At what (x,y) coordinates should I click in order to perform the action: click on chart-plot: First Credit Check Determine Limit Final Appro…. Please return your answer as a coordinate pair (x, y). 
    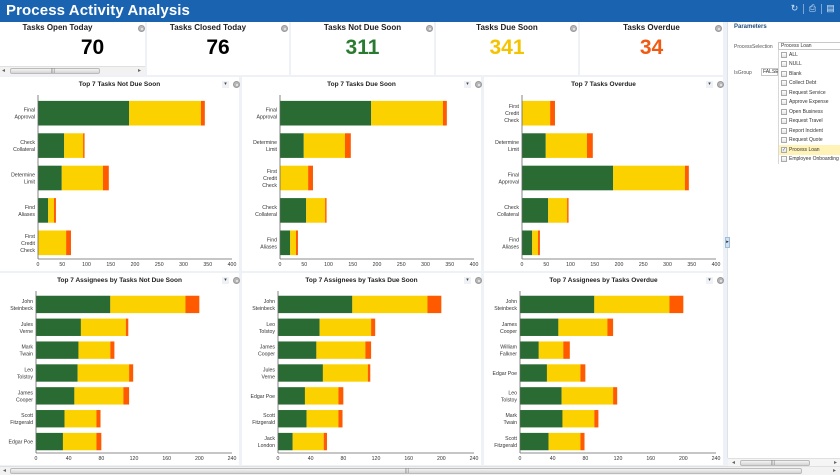
    Looking at the image, I should click on (607, 181).